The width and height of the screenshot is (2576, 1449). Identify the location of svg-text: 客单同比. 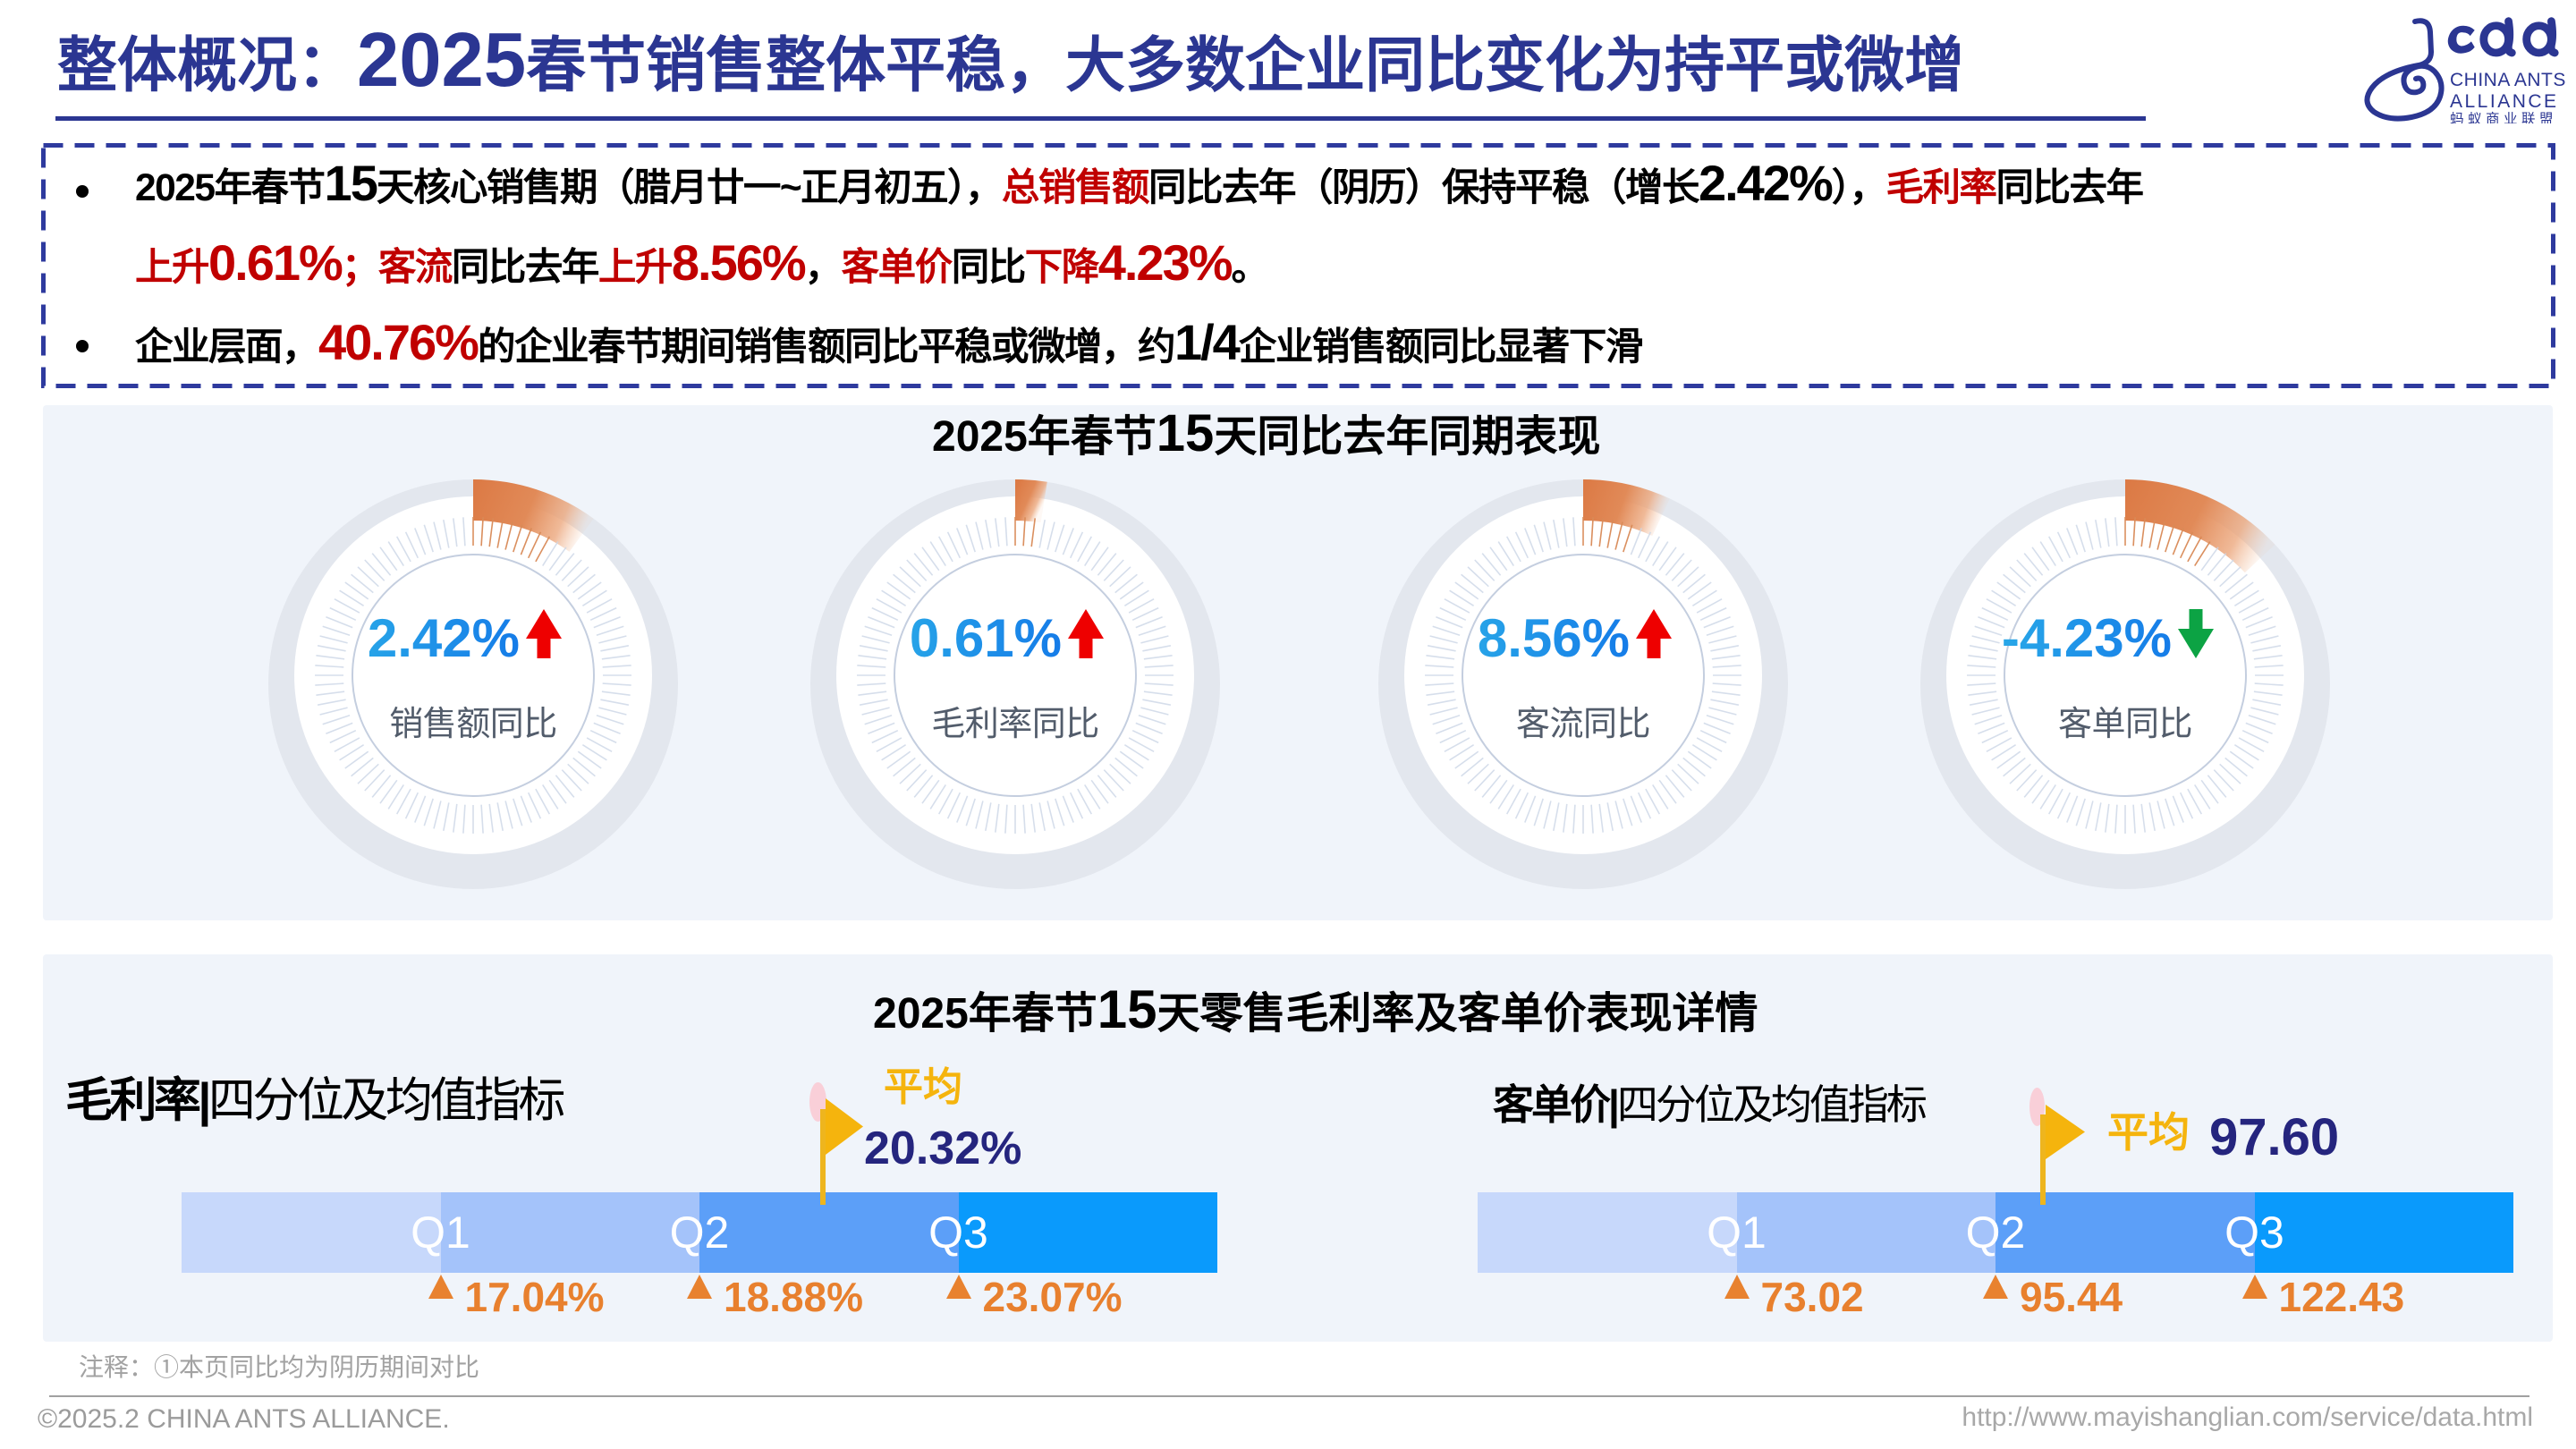
(2125, 724).